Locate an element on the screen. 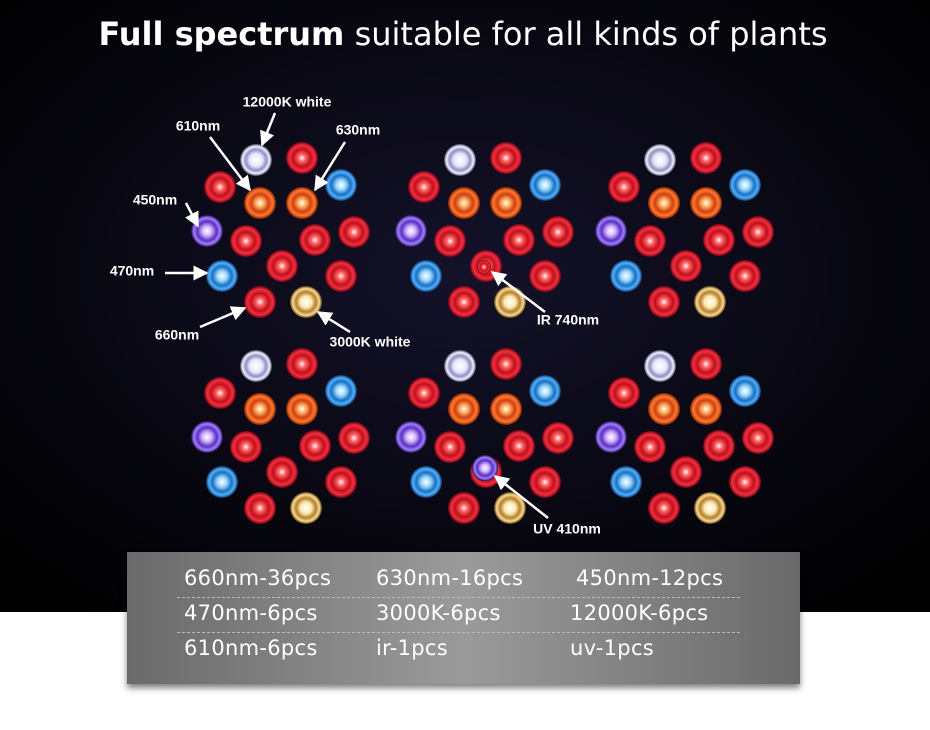  table-cell: 610nm-6pcs is located at coordinates (251, 648).